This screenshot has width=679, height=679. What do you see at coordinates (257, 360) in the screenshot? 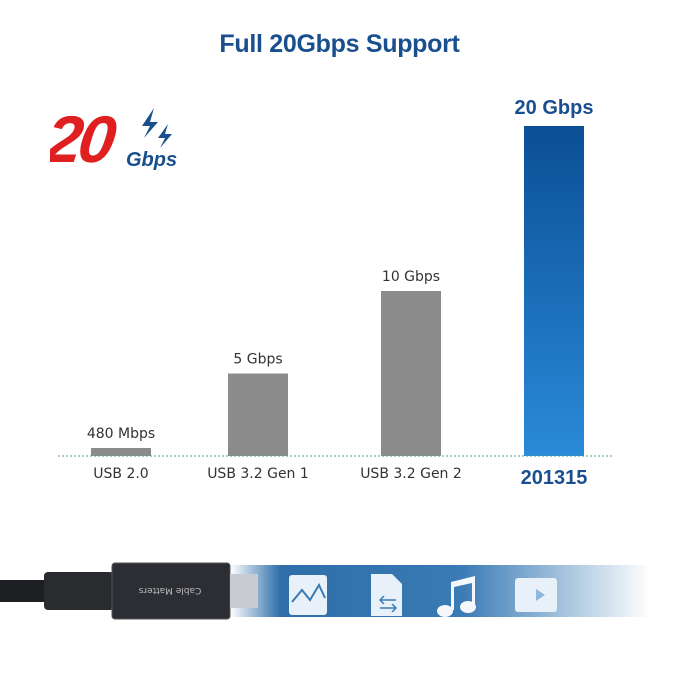
I see `data-label: 5 Gbps` at bounding box center [257, 360].